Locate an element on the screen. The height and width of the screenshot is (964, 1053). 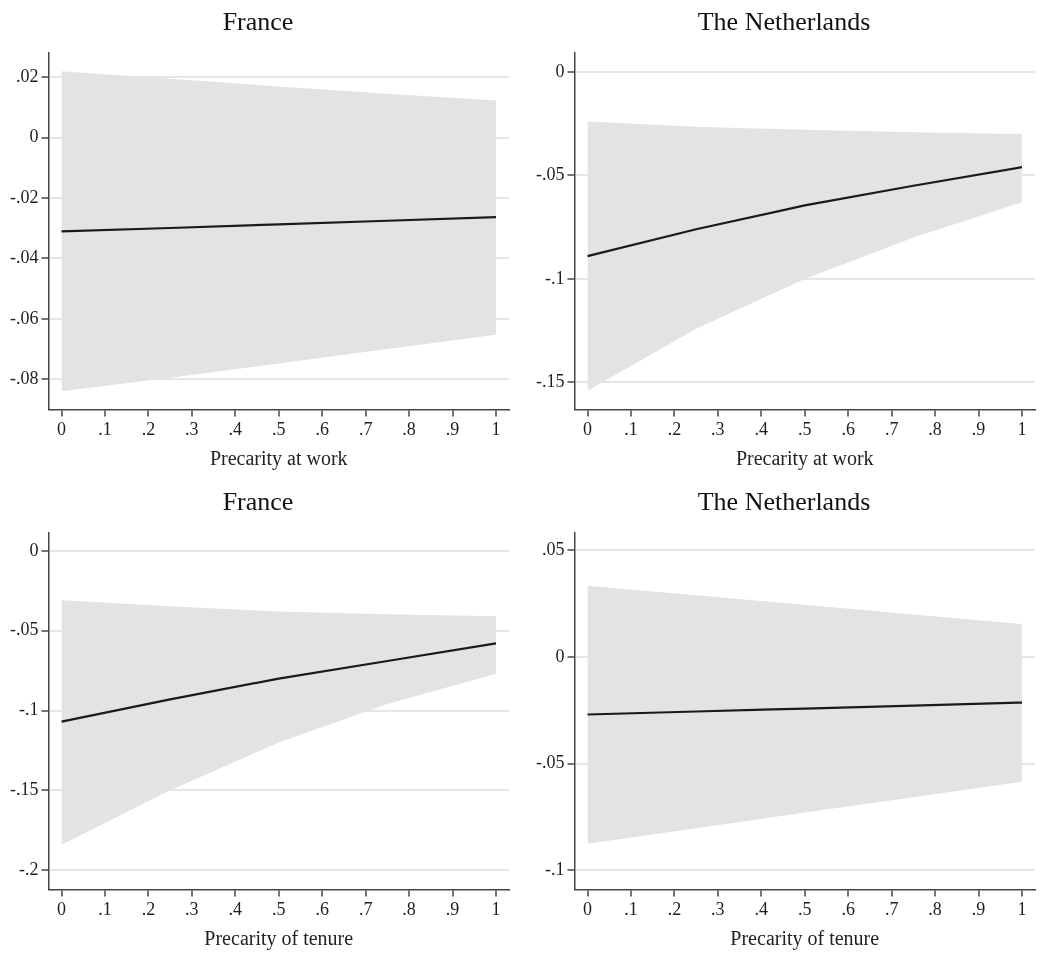
y-tick-label: .02 is located at coordinates (27, 76).